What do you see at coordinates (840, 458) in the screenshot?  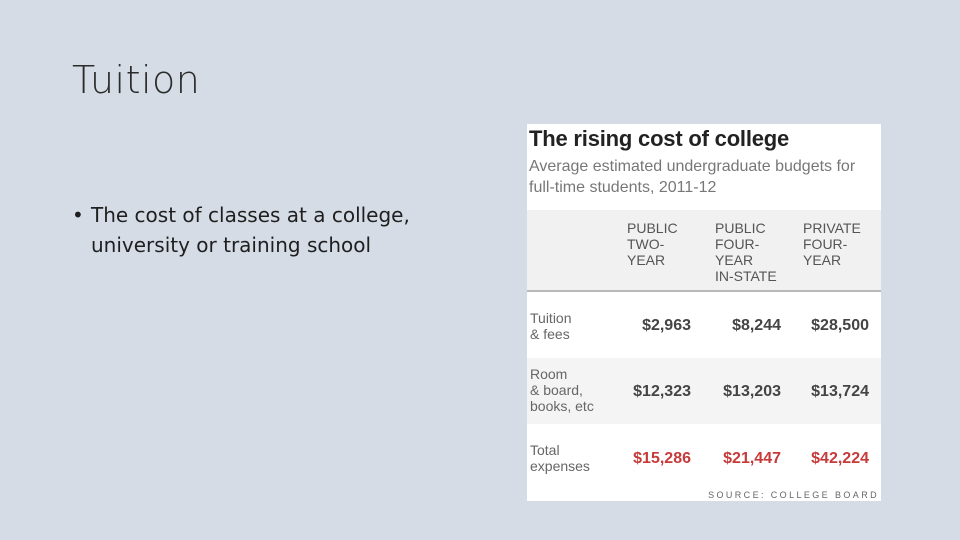 I see `total-cell: $42,224` at bounding box center [840, 458].